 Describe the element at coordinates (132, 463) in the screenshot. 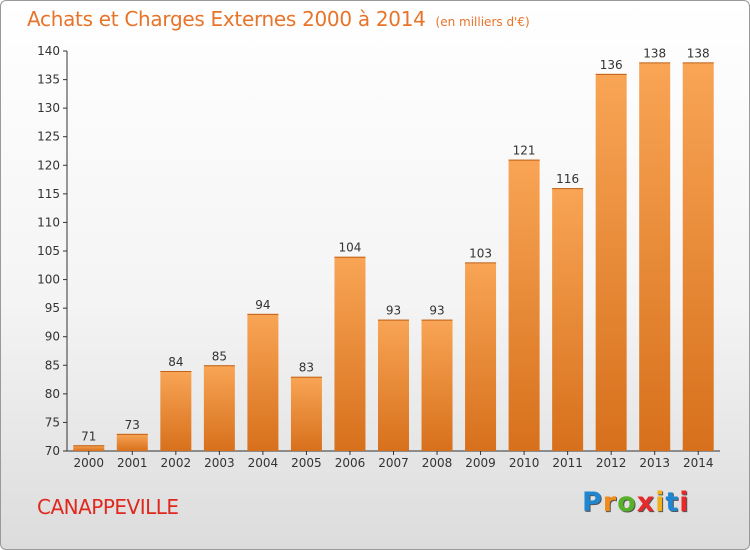

I see `x-tick-label: 2001` at that location.